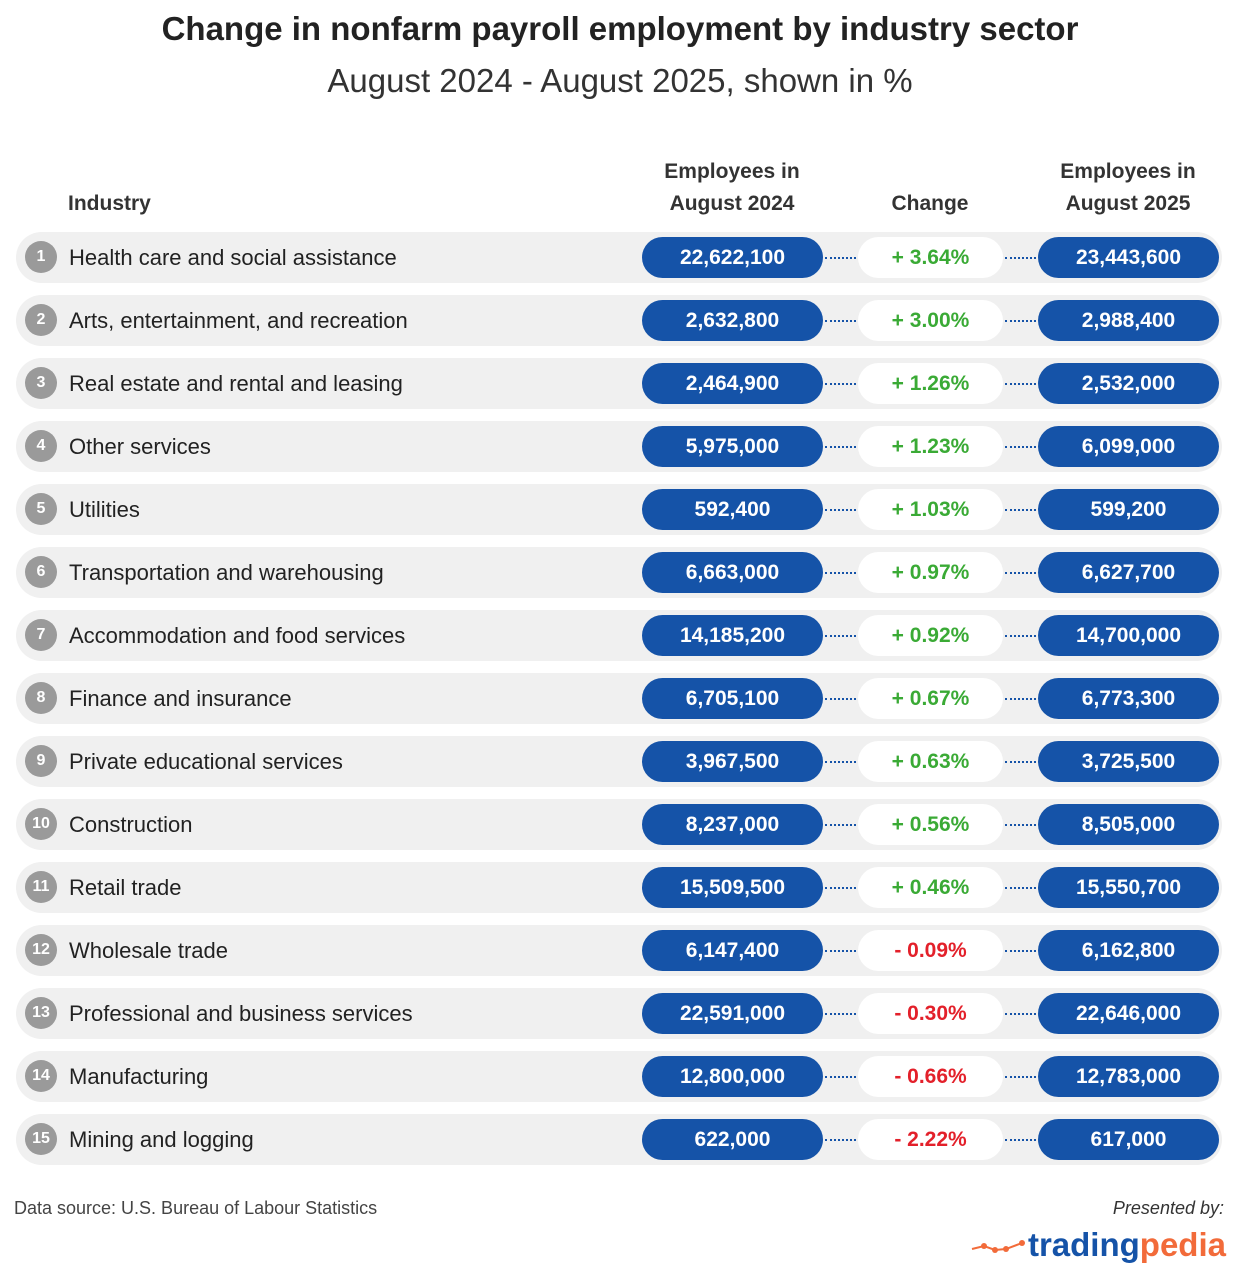 The width and height of the screenshot is (1240, 1276). I want to click on change-value: + 0.97%, so click(930, 572).